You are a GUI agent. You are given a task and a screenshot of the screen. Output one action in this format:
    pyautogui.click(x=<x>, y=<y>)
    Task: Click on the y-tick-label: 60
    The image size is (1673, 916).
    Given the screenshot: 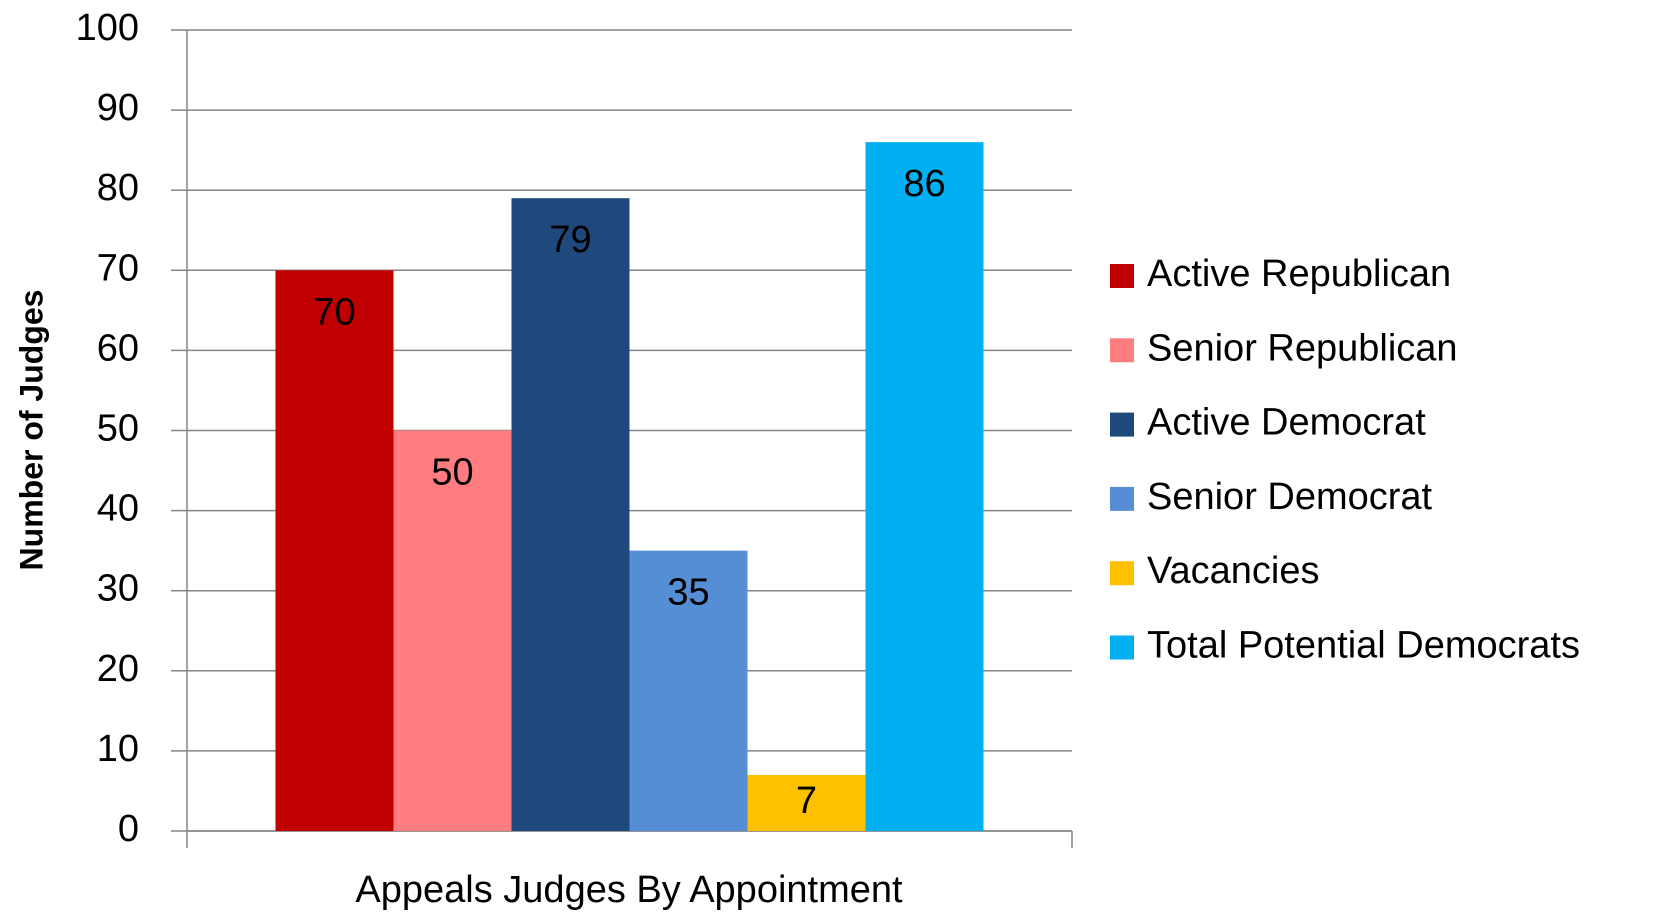 What is the action you would take?
    pyautogui.click(x=118, y=348)
    